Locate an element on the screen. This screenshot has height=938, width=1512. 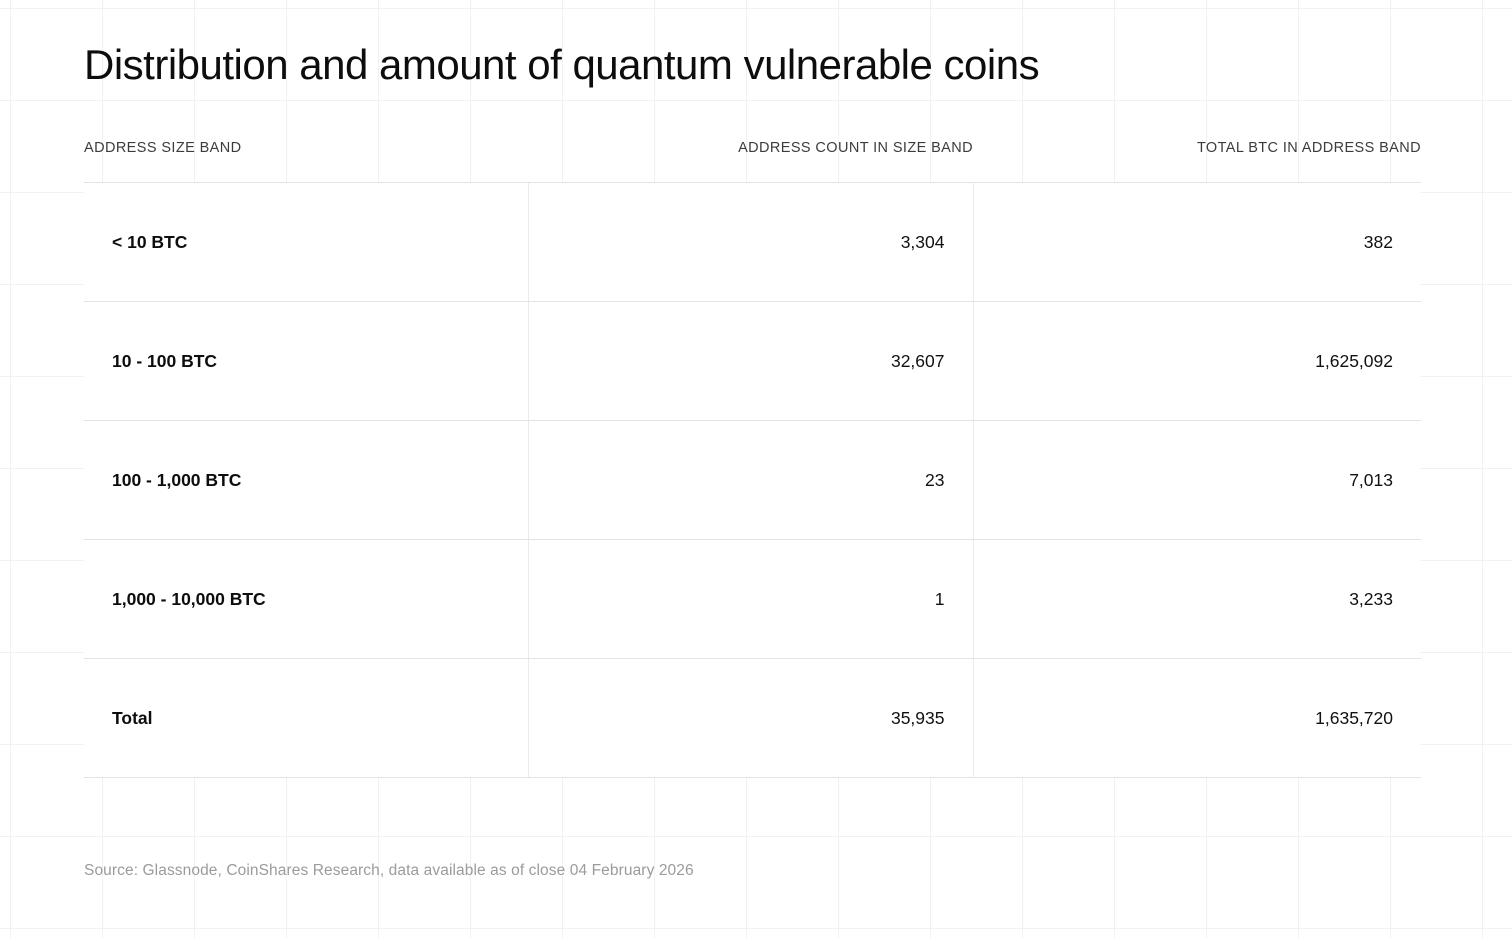
band-cell: 1,000 - 10,000 BTC is located at coordinates (306, 599).